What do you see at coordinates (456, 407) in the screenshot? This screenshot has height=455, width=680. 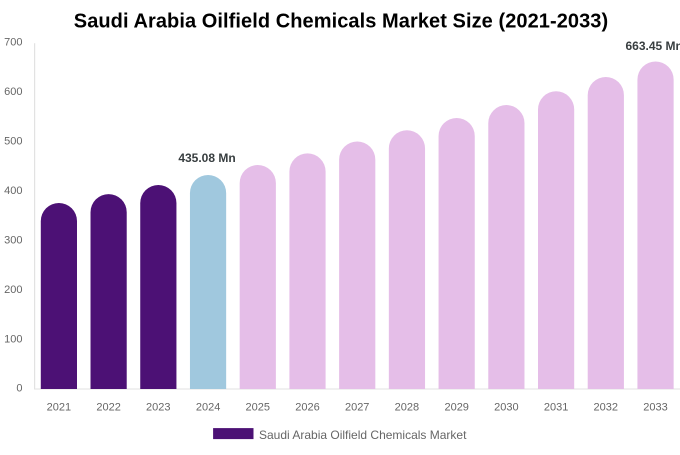 I see `svg-text: 2029` at bounding box center [456, 407].